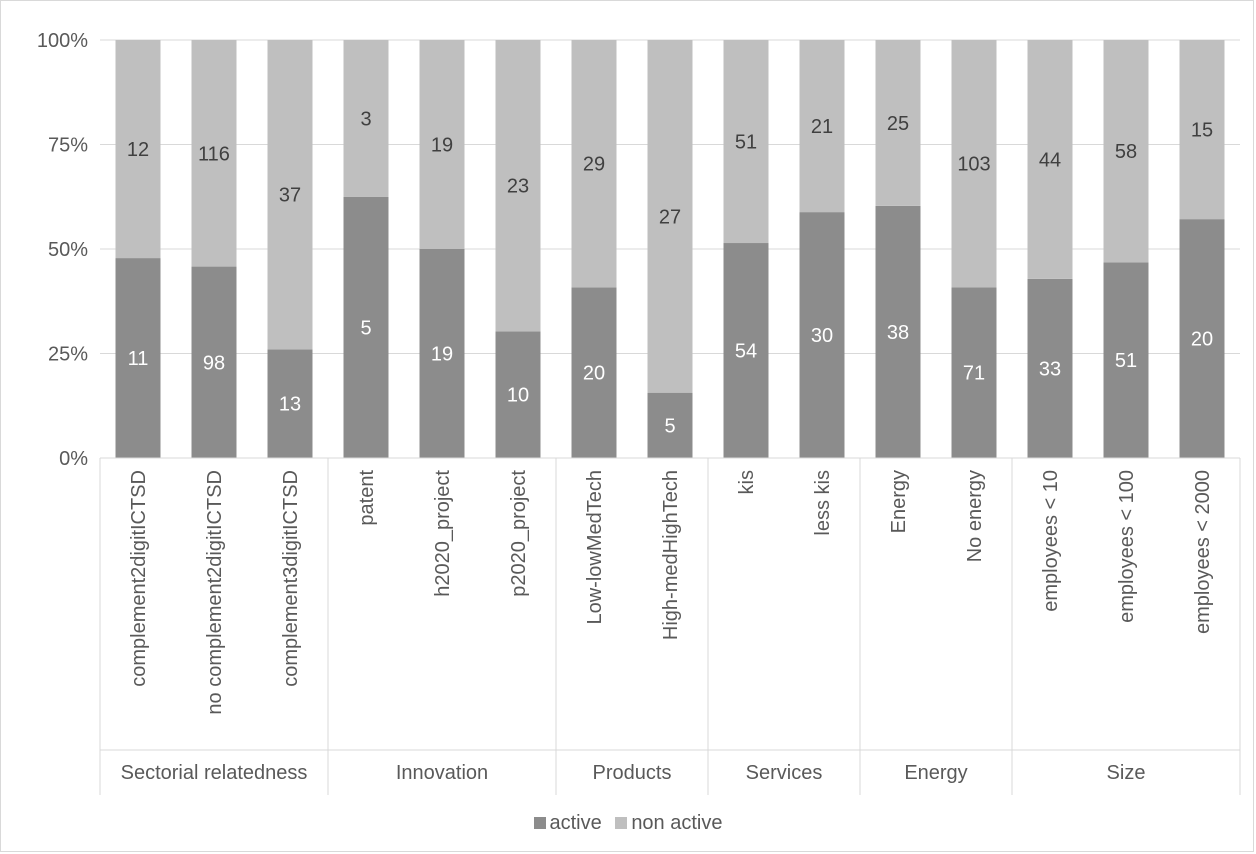 This screenshot has height=854, width=1256. I want to click on data-label-active: 98, so click(214, 363).